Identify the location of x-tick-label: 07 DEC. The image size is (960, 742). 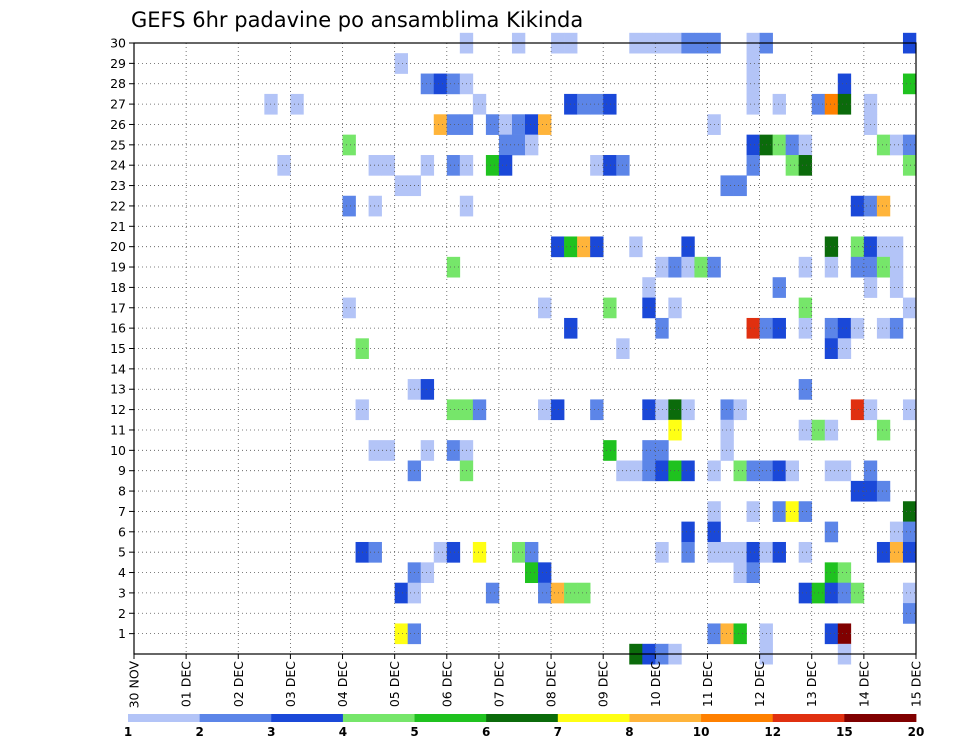
(498, 684).